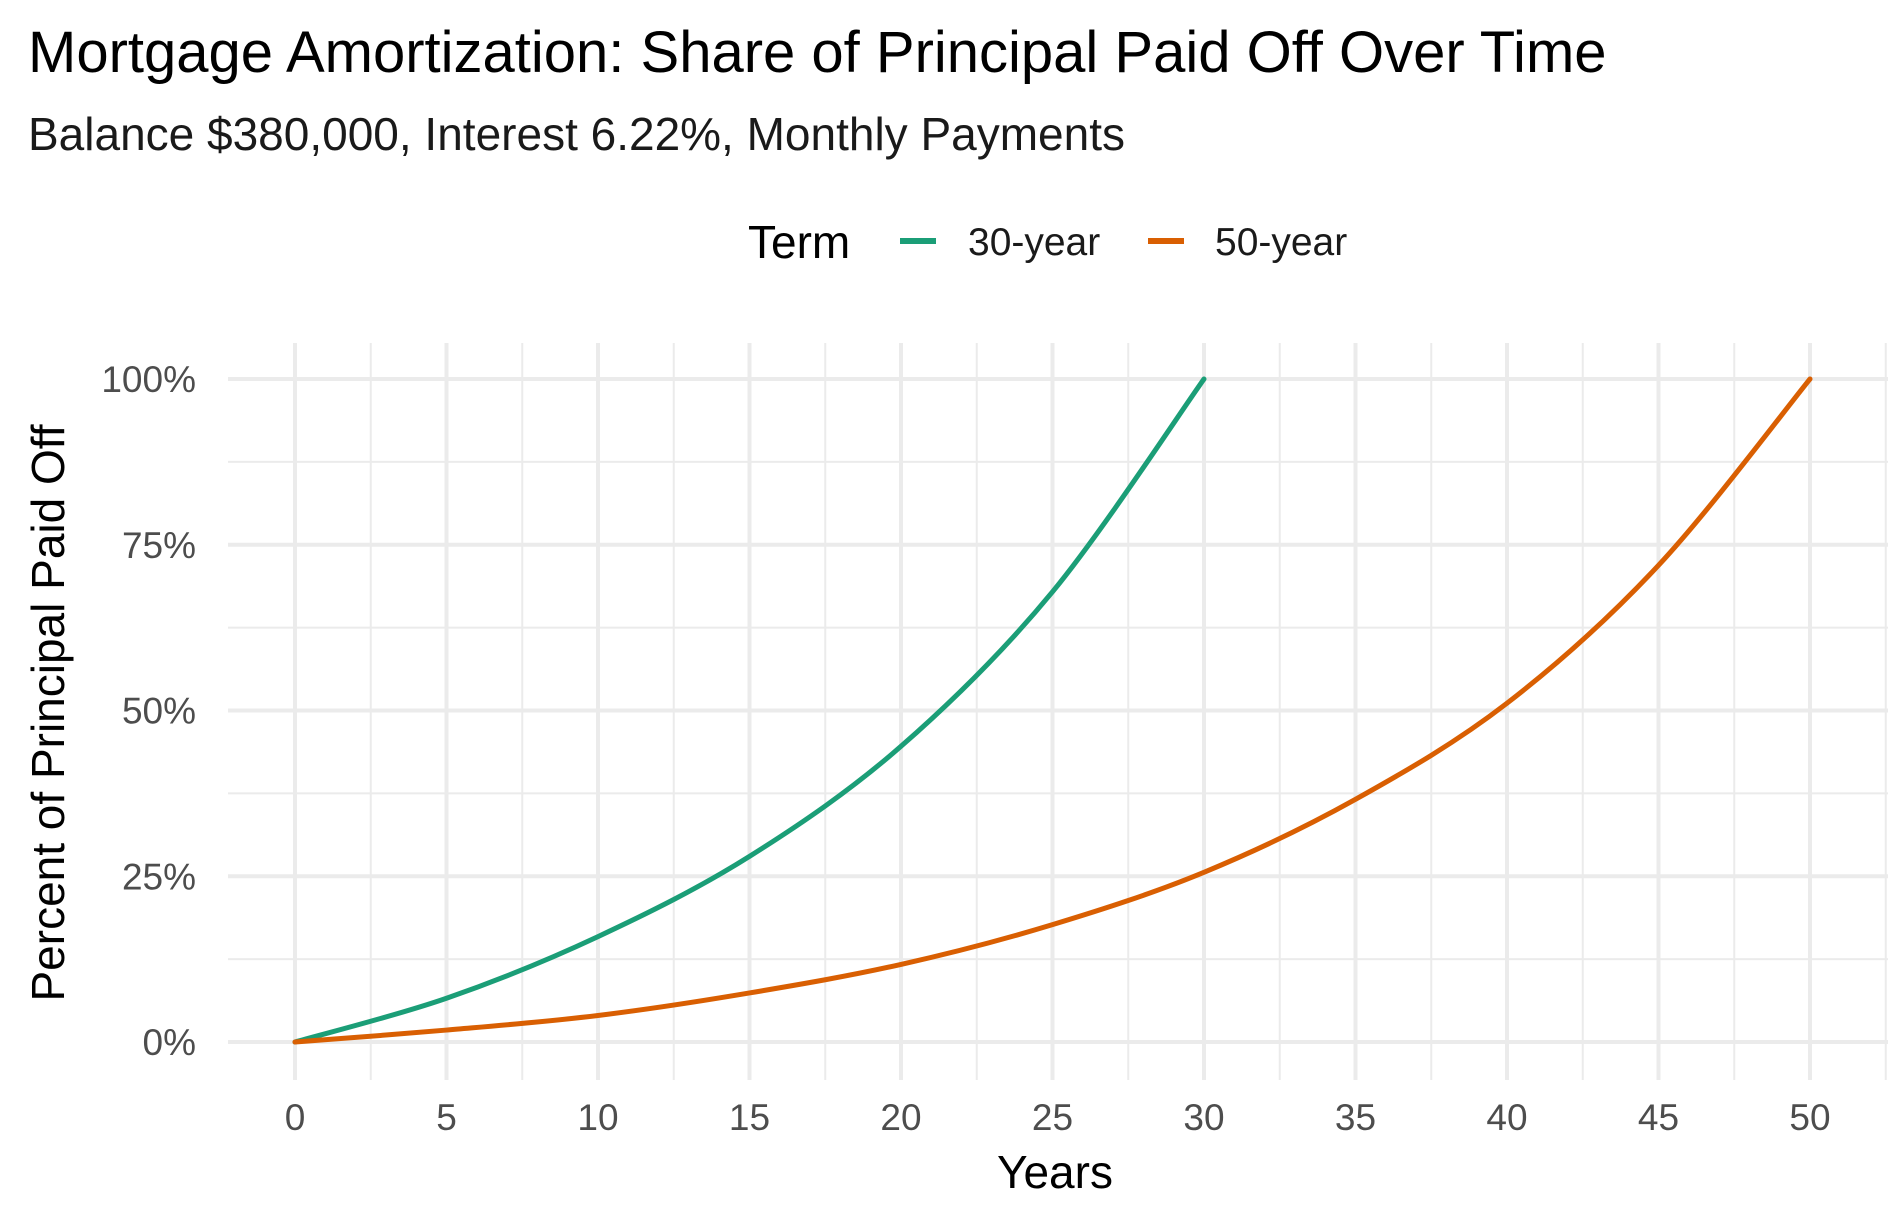  Describe the element at coordinates (597, 1117) in the screenshot. I see `x-tick-label: 10` at that location.